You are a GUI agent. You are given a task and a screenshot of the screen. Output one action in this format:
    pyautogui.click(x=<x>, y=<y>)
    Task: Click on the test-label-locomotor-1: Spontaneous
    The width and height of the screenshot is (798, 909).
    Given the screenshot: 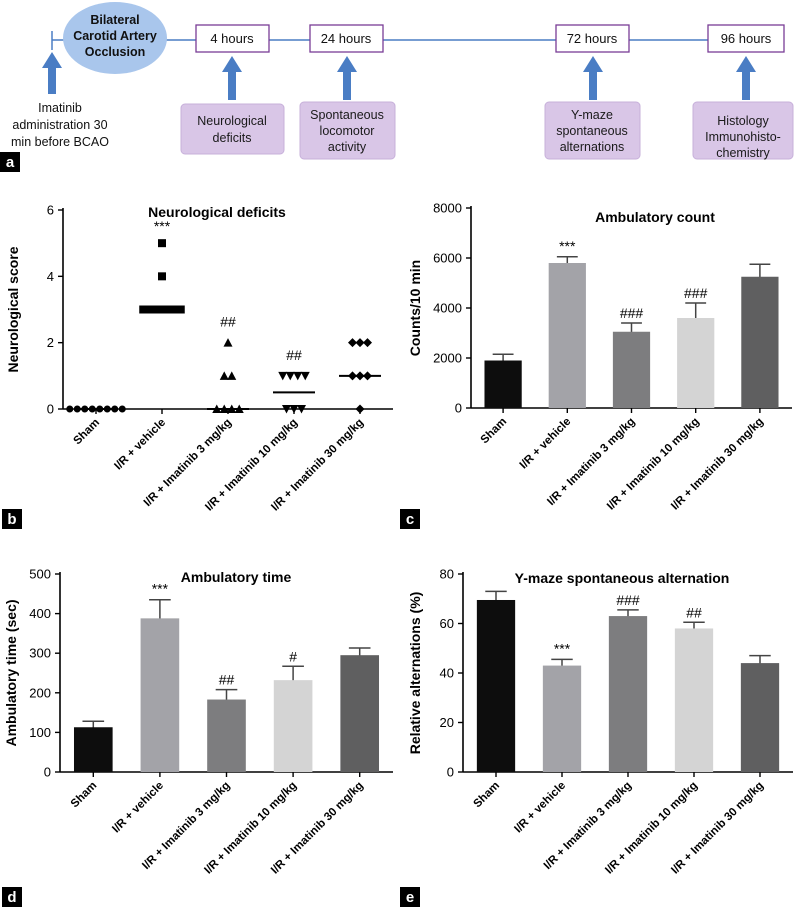 What is the action you would take?
    pyautogui.click(x=347, y=115)
    